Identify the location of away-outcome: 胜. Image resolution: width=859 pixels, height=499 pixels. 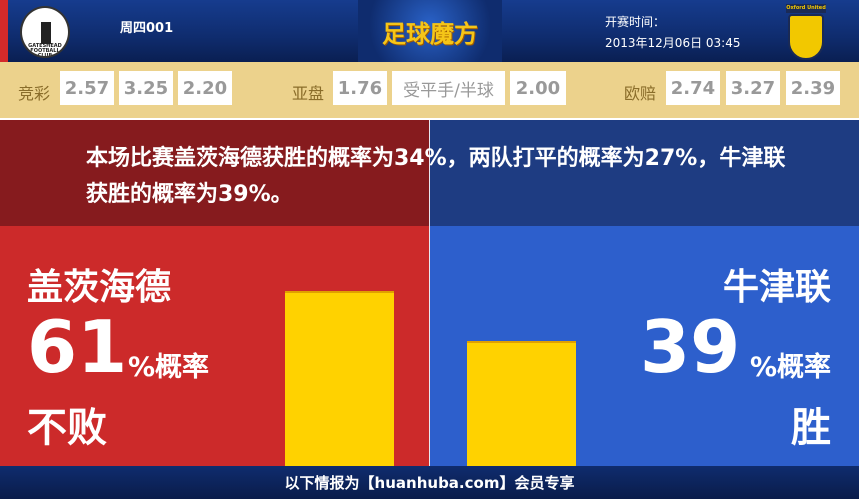
(811, 428).